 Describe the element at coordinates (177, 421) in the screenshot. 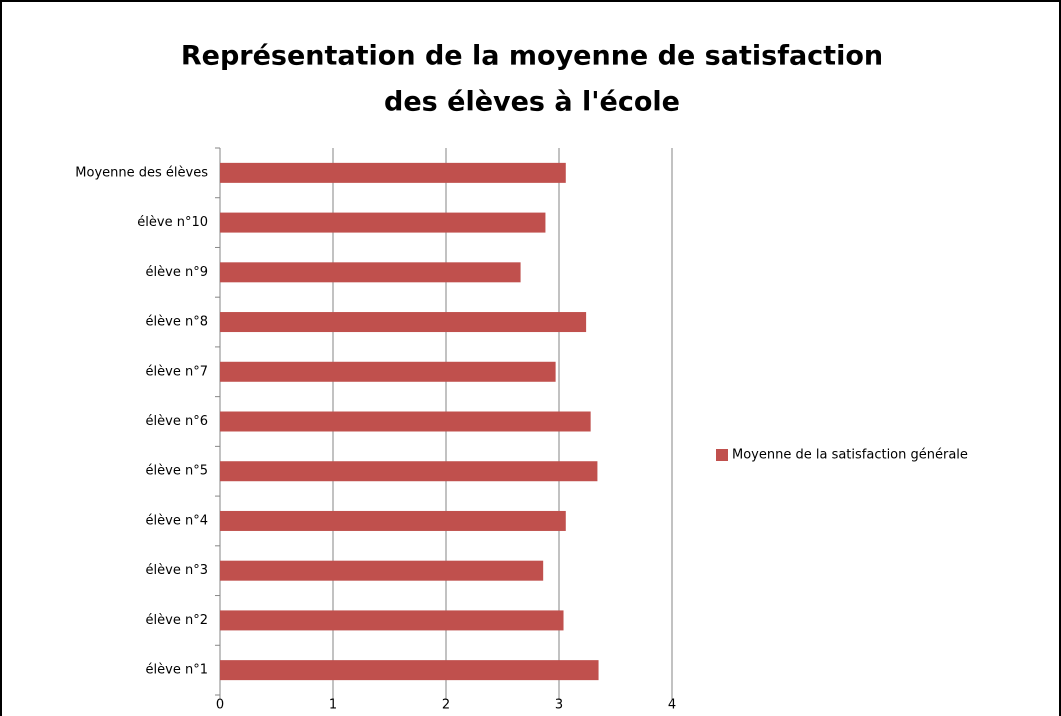

I see `y-tick-label: élève n°6` at that location.